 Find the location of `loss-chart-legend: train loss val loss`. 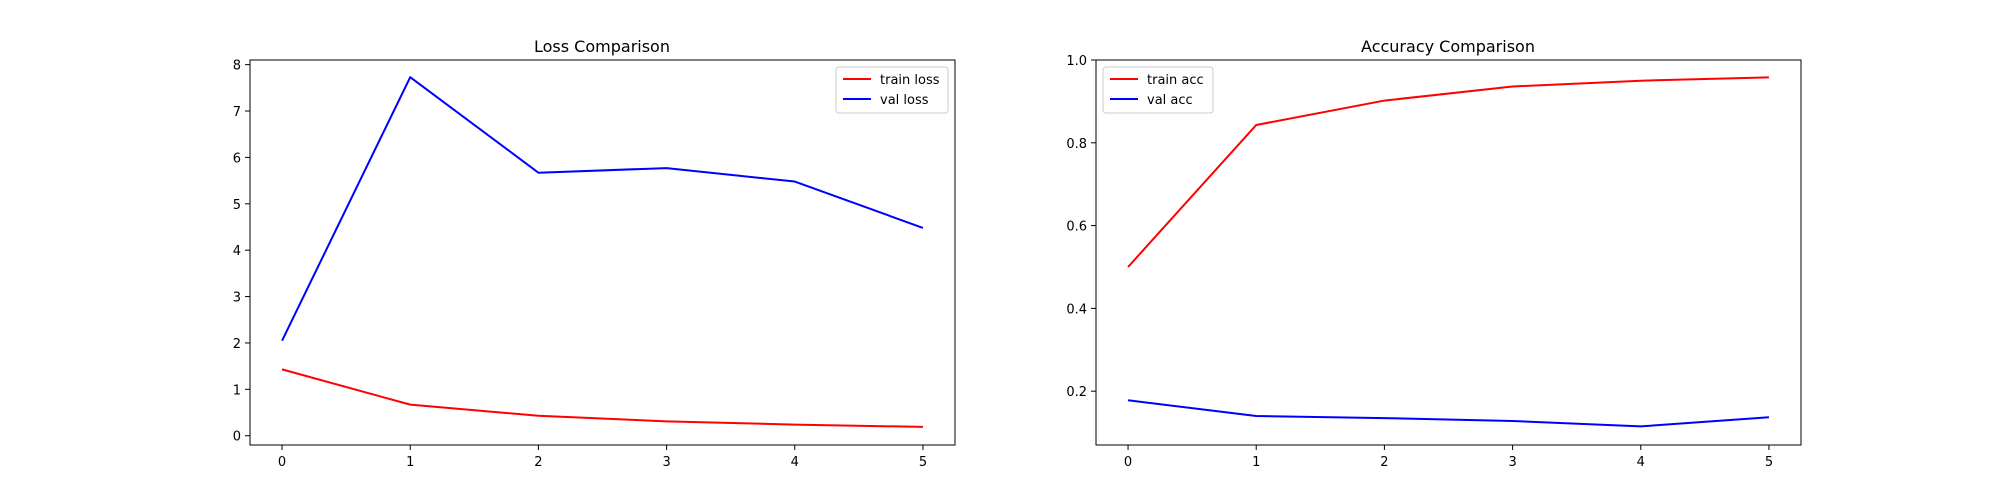

loss-chart-legend: train loss val loss is located at coordinates (892, 90).